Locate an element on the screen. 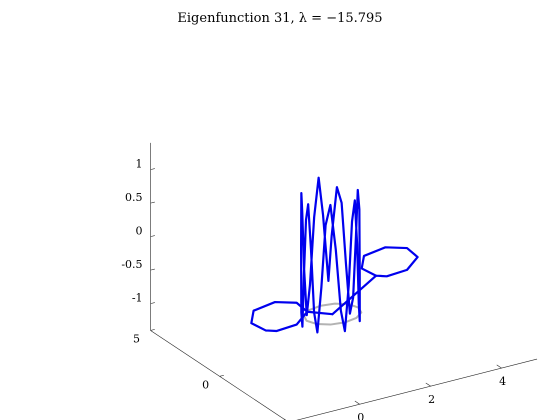  y-tick-label: 0 is located at coordinates (205, 384).